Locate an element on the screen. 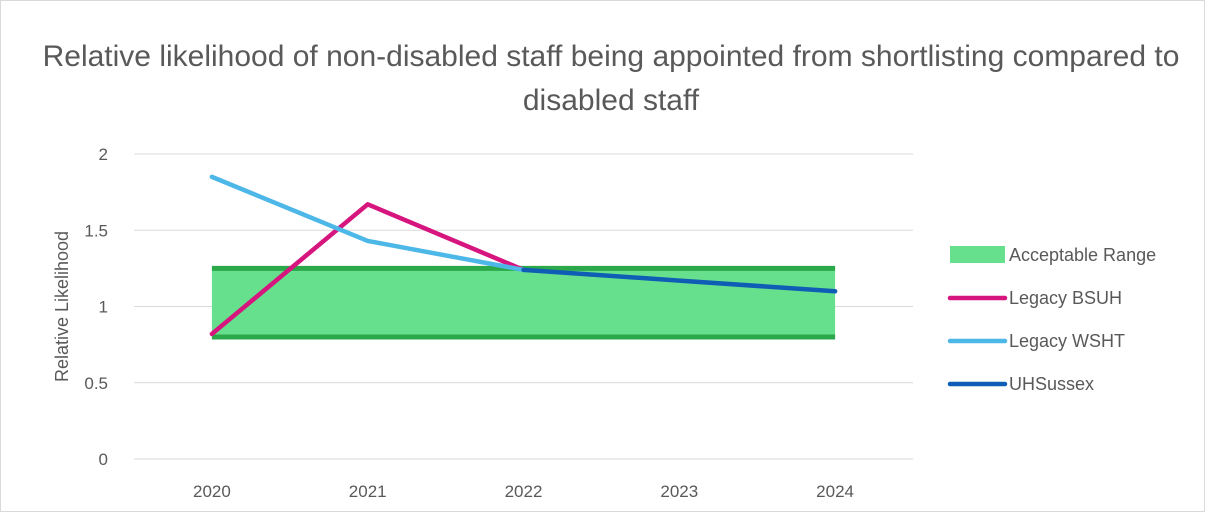  legend-label-uhsussex: UHSussex is located at coordinates (1051, 384).